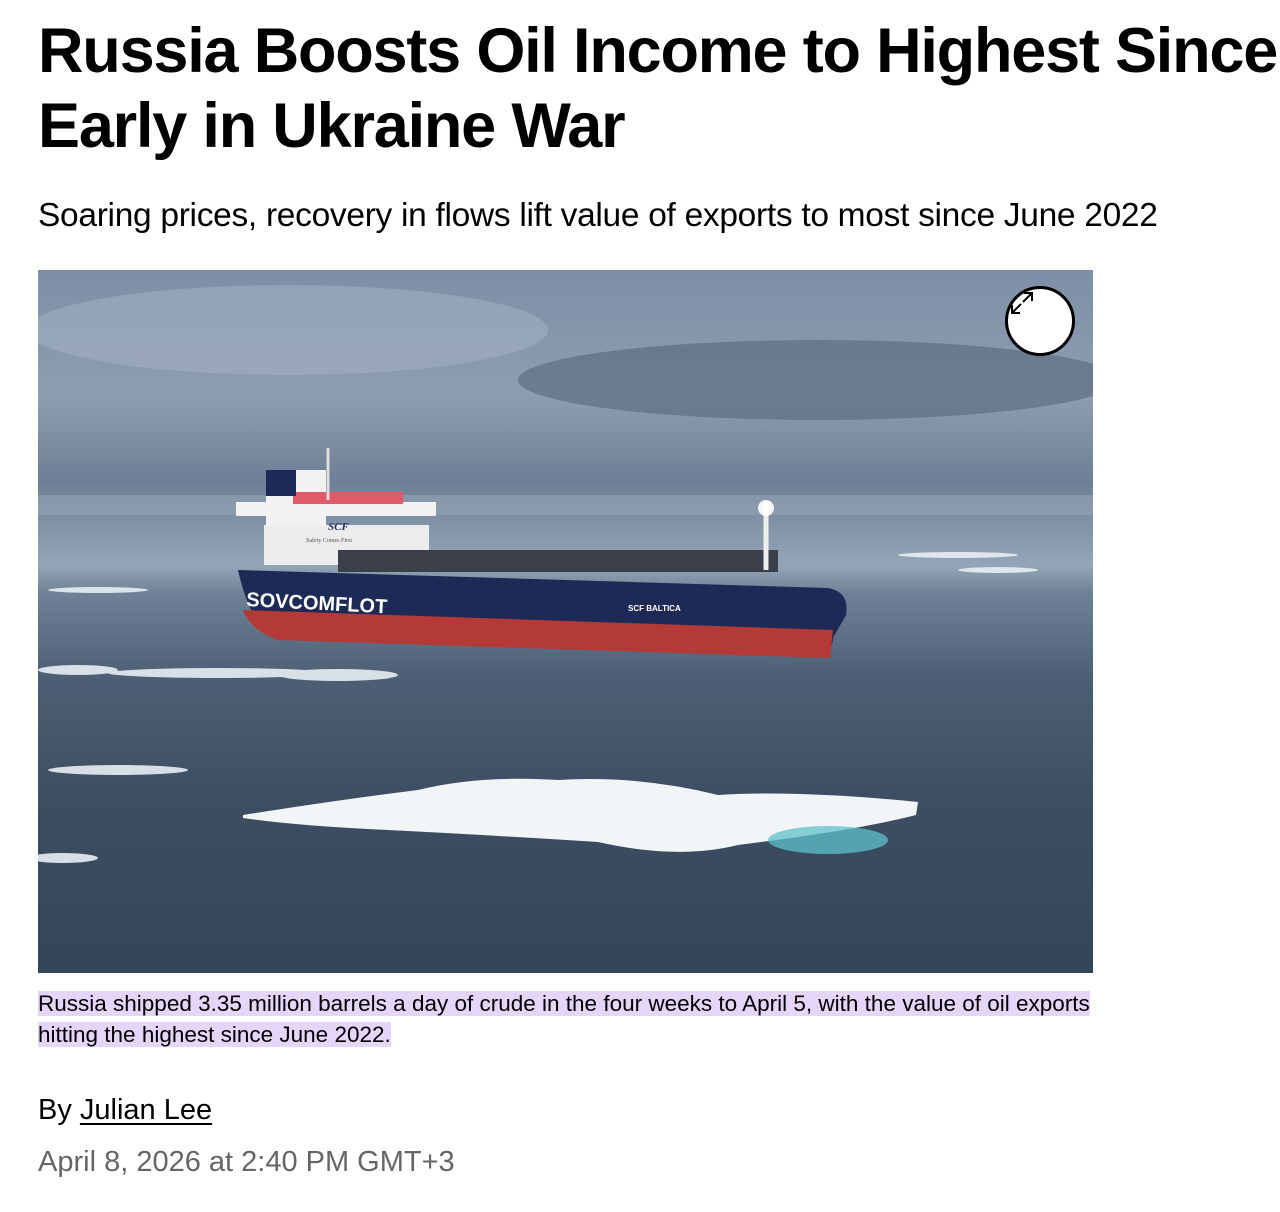 The height and width of the screenshot is (1212, 1280). I want to click on scf-logo: SCF, so click(338, 527).